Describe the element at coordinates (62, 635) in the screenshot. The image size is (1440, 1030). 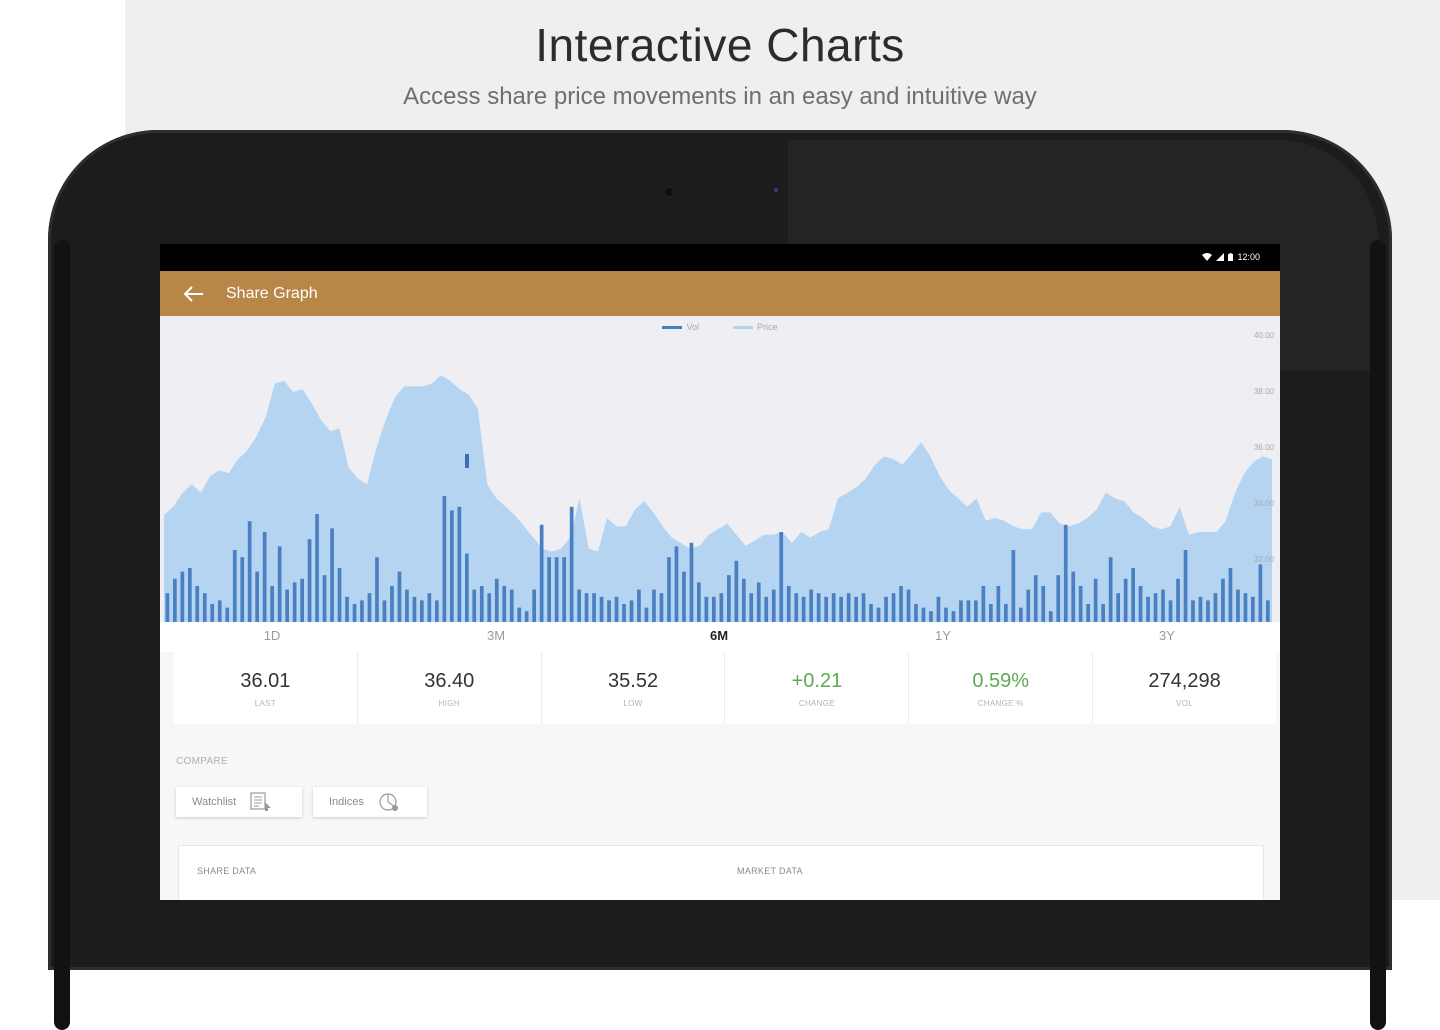
I see `tablet-speaker-left` at that location.